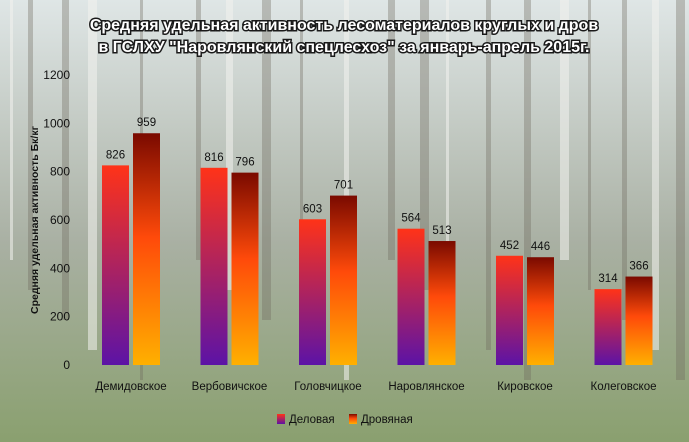 The height and width of the screenshot is (442, 689). Describe the element at coordinates (56, 123) in the screenshot. I see `y-tick-label: 1000` at that location.